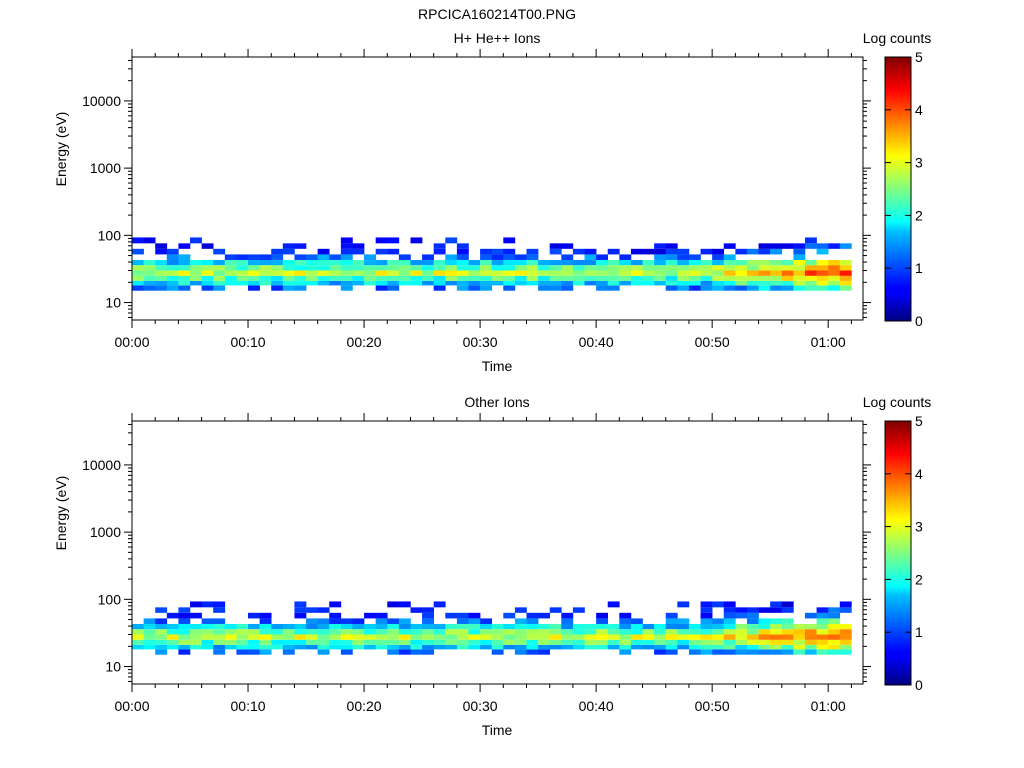 The width and height of the screenshot is (1024, 768). What do you see at coordinates (110, 599) in the screenshot?
I see `y-tick-label: 100` at bounding box center [110, 599].